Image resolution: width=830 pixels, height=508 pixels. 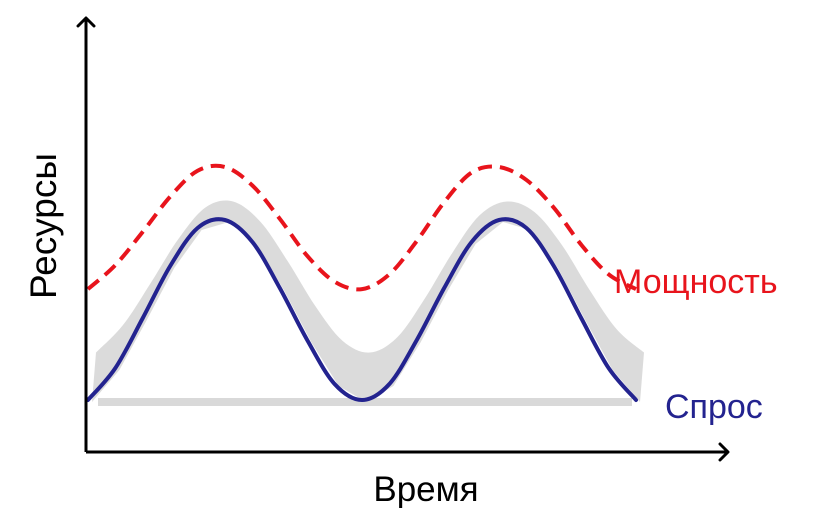 I want to click on y-axis-label: Ресурсы, so click(x=43, y=226).